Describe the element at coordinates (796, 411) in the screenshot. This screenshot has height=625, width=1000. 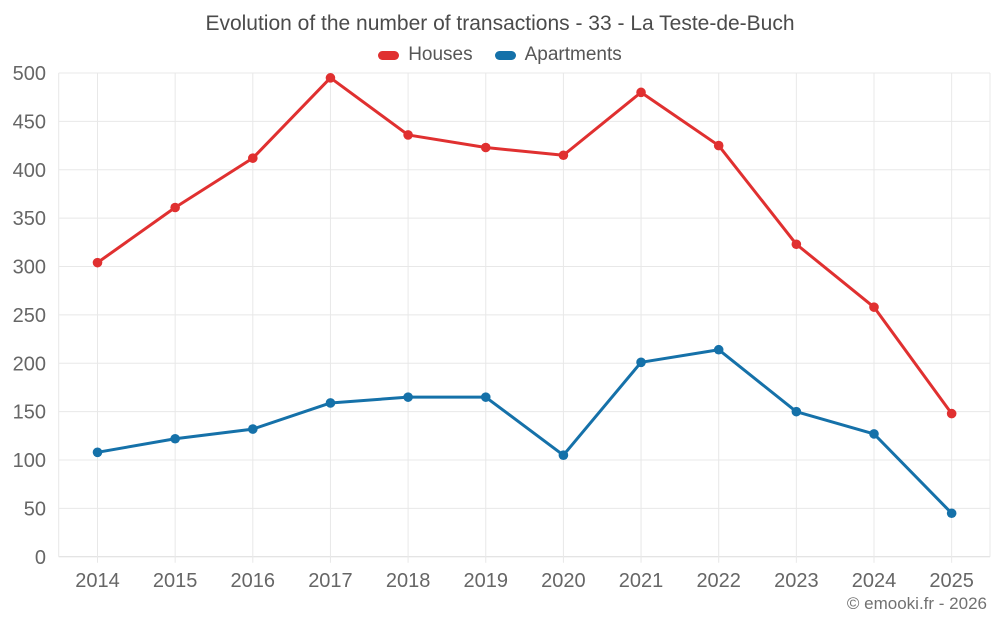
I see `data-point-apartments-2023` at that location.